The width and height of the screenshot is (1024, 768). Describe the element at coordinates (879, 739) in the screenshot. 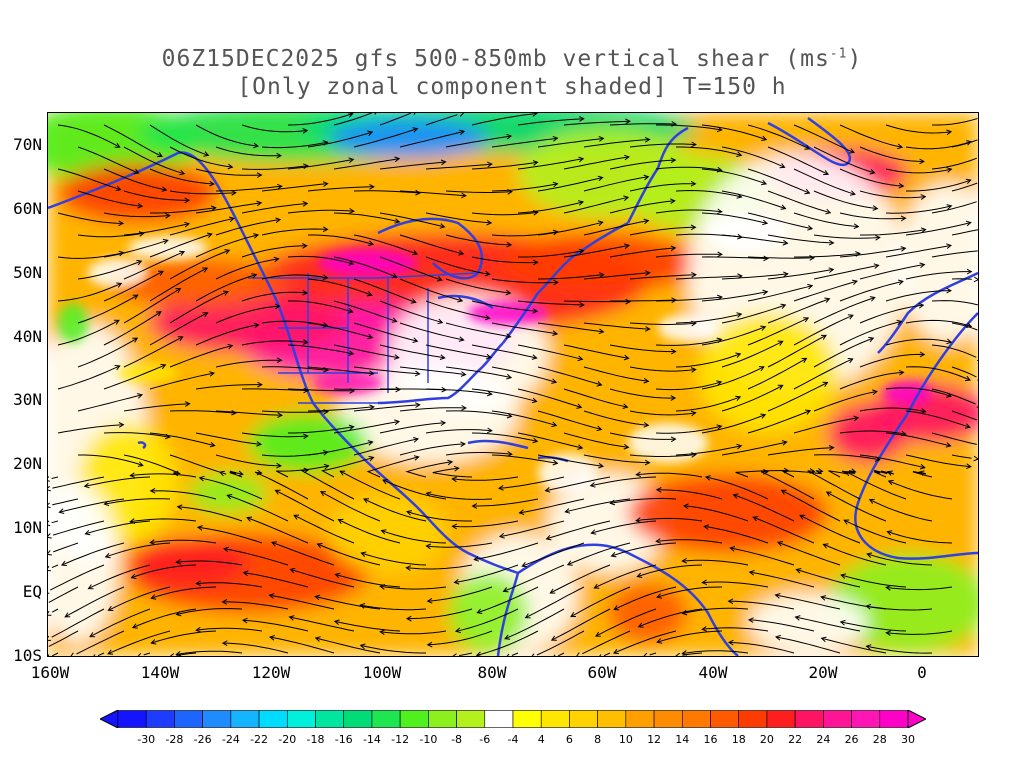

I see `colorbar-tick-label: 28` at that location.